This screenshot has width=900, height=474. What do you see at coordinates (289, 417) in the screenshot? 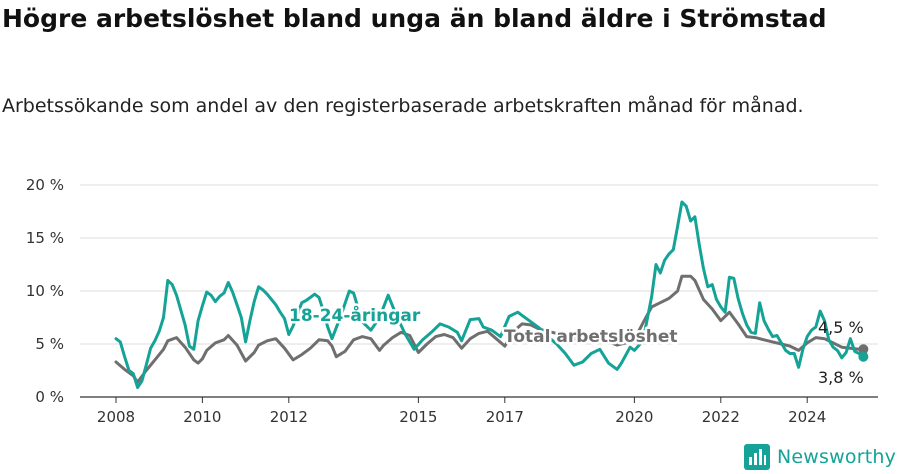
I see `x-tick-label: 2012` at bounding box center [289, 417].